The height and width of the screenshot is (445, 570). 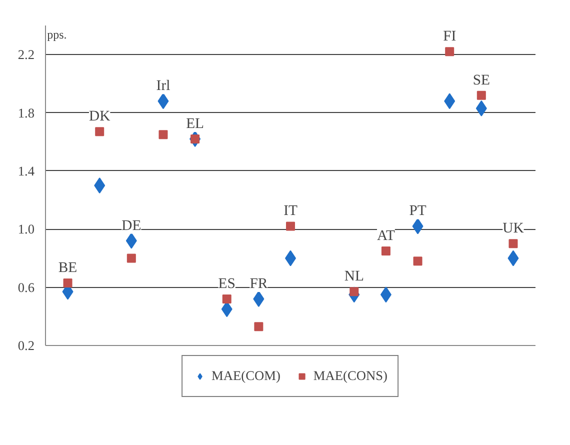 I want to click on x-tick-label: IT, so click(x=291, y=211).